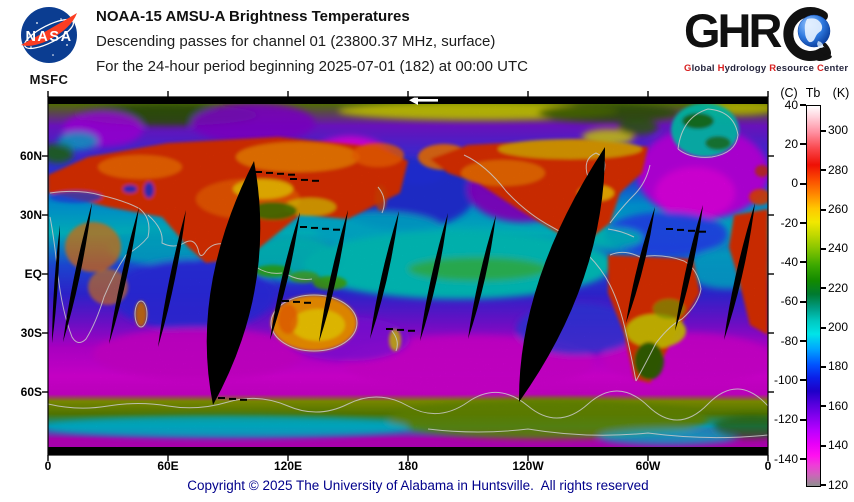  What do you see at coordinates (30, 215) in the screenshot?
I see `y-tick-label: 30N` at bounding box center [30, 215].